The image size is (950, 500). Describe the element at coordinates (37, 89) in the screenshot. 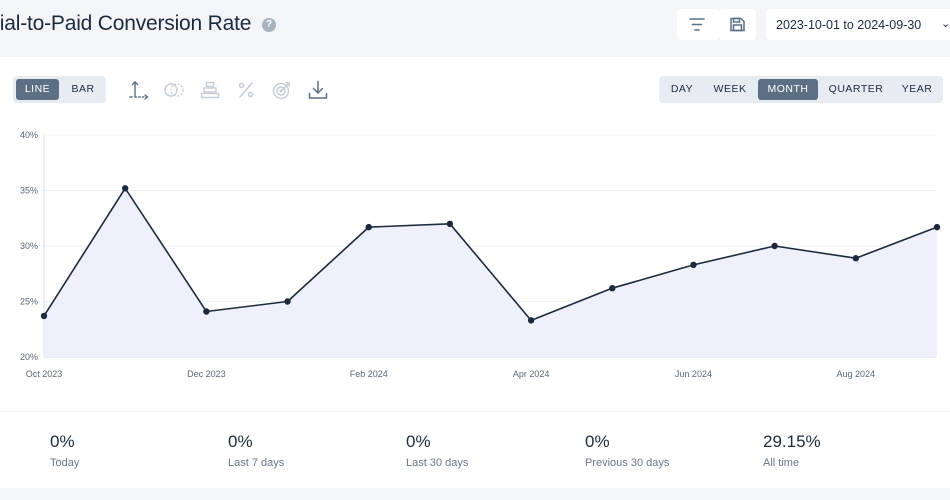

I see `chart-type-line-button: LINE` at that location.